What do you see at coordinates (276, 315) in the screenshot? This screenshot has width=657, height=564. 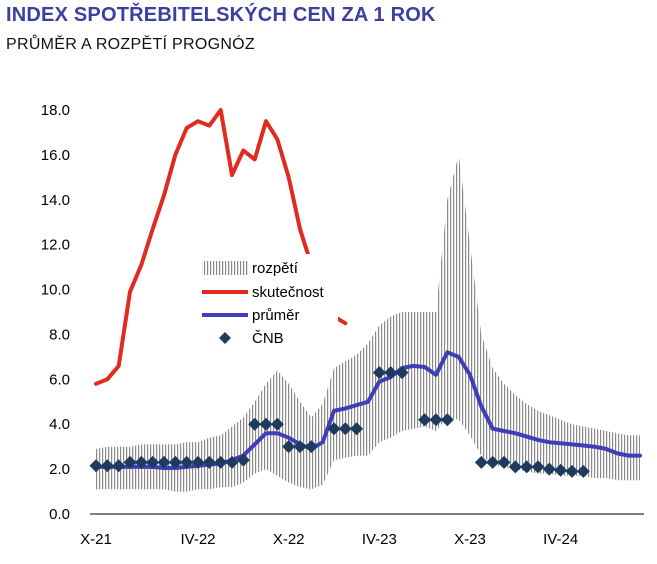 I see `legend-label-average: průměr` at bounding box center [276, 315].